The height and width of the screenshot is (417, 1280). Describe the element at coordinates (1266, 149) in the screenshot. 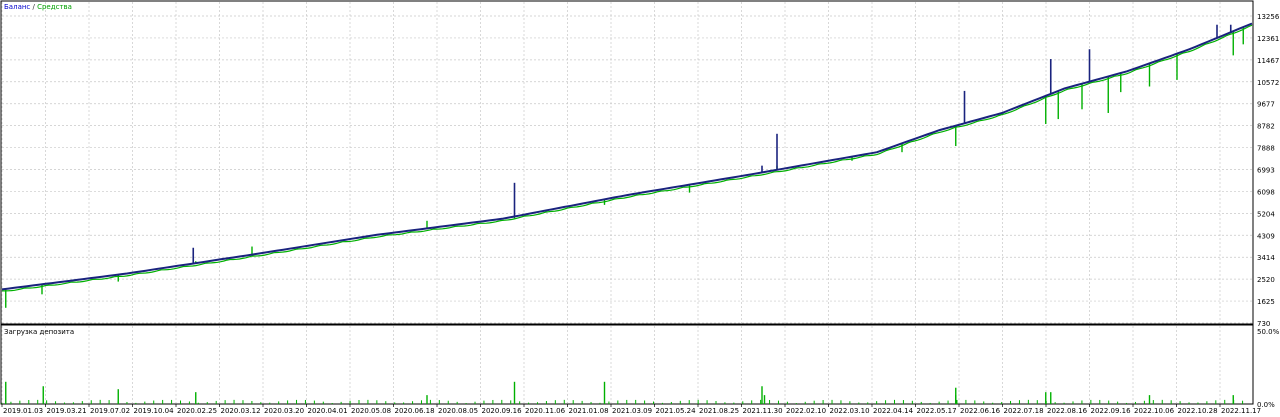

I see `y-tick-label: 7888` at that location.